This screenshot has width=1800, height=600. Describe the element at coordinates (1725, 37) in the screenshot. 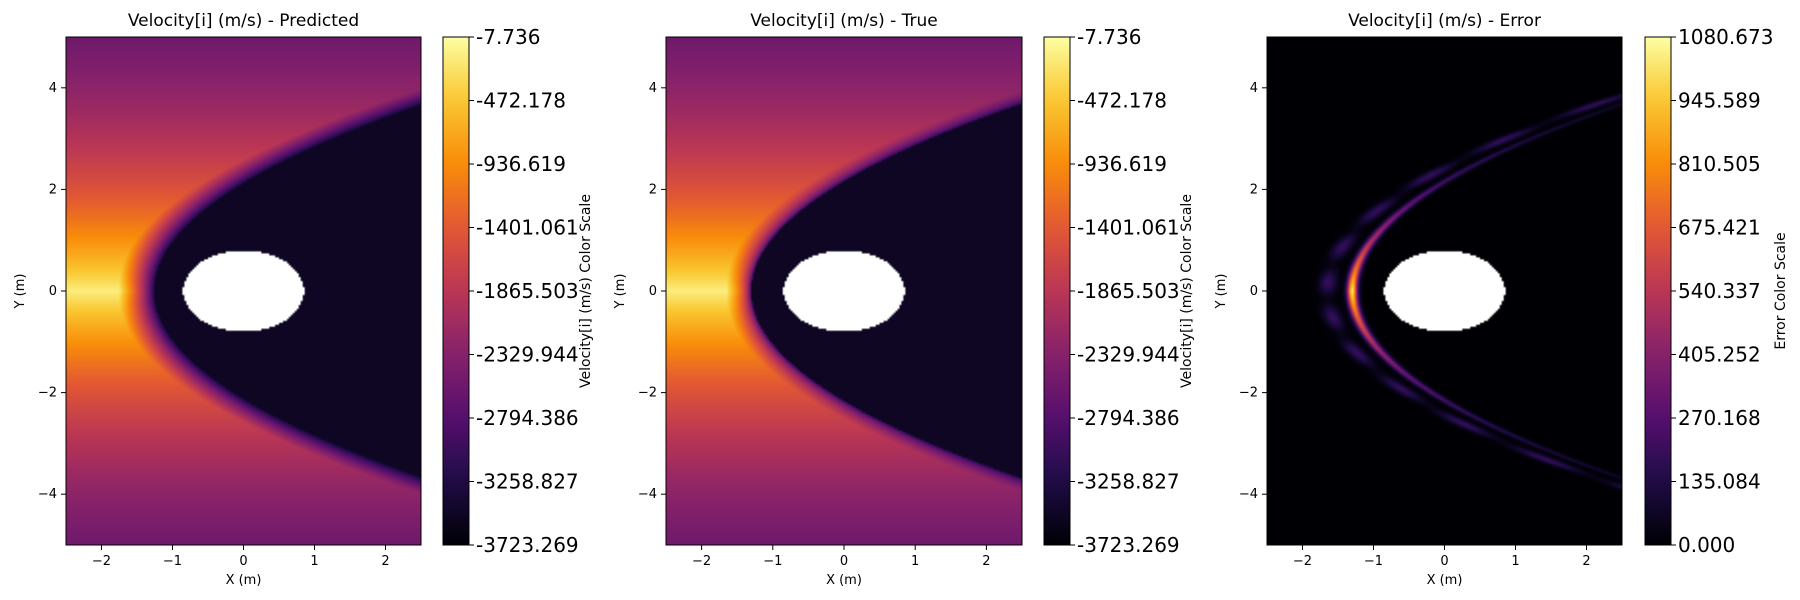

I see `colorbar-tick-label: 1080.673` at that location.